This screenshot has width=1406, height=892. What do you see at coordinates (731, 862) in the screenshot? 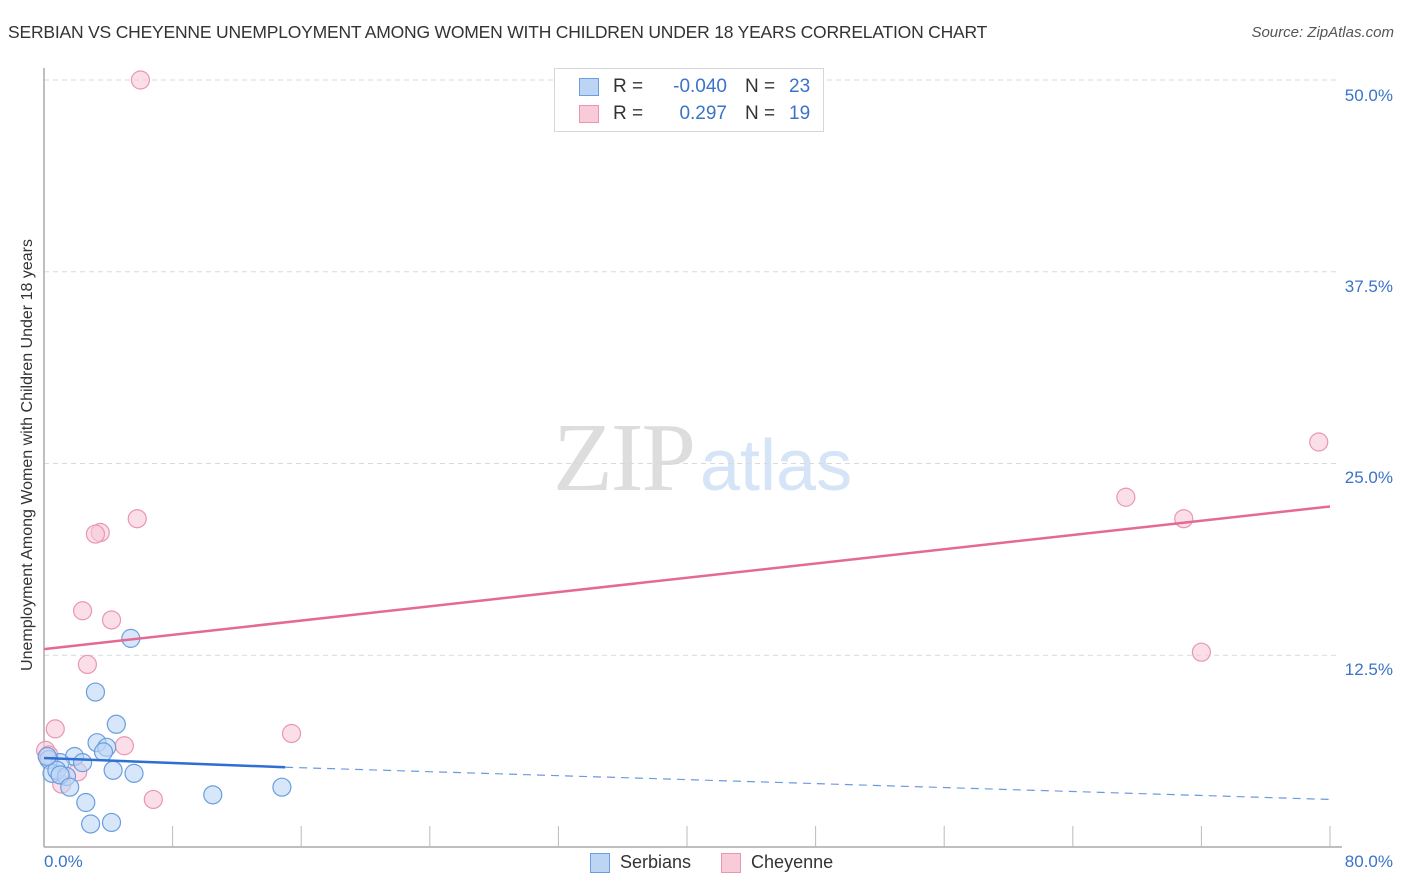
I see `cheyenne-legend-swatch` at bounding box center [731, 862].